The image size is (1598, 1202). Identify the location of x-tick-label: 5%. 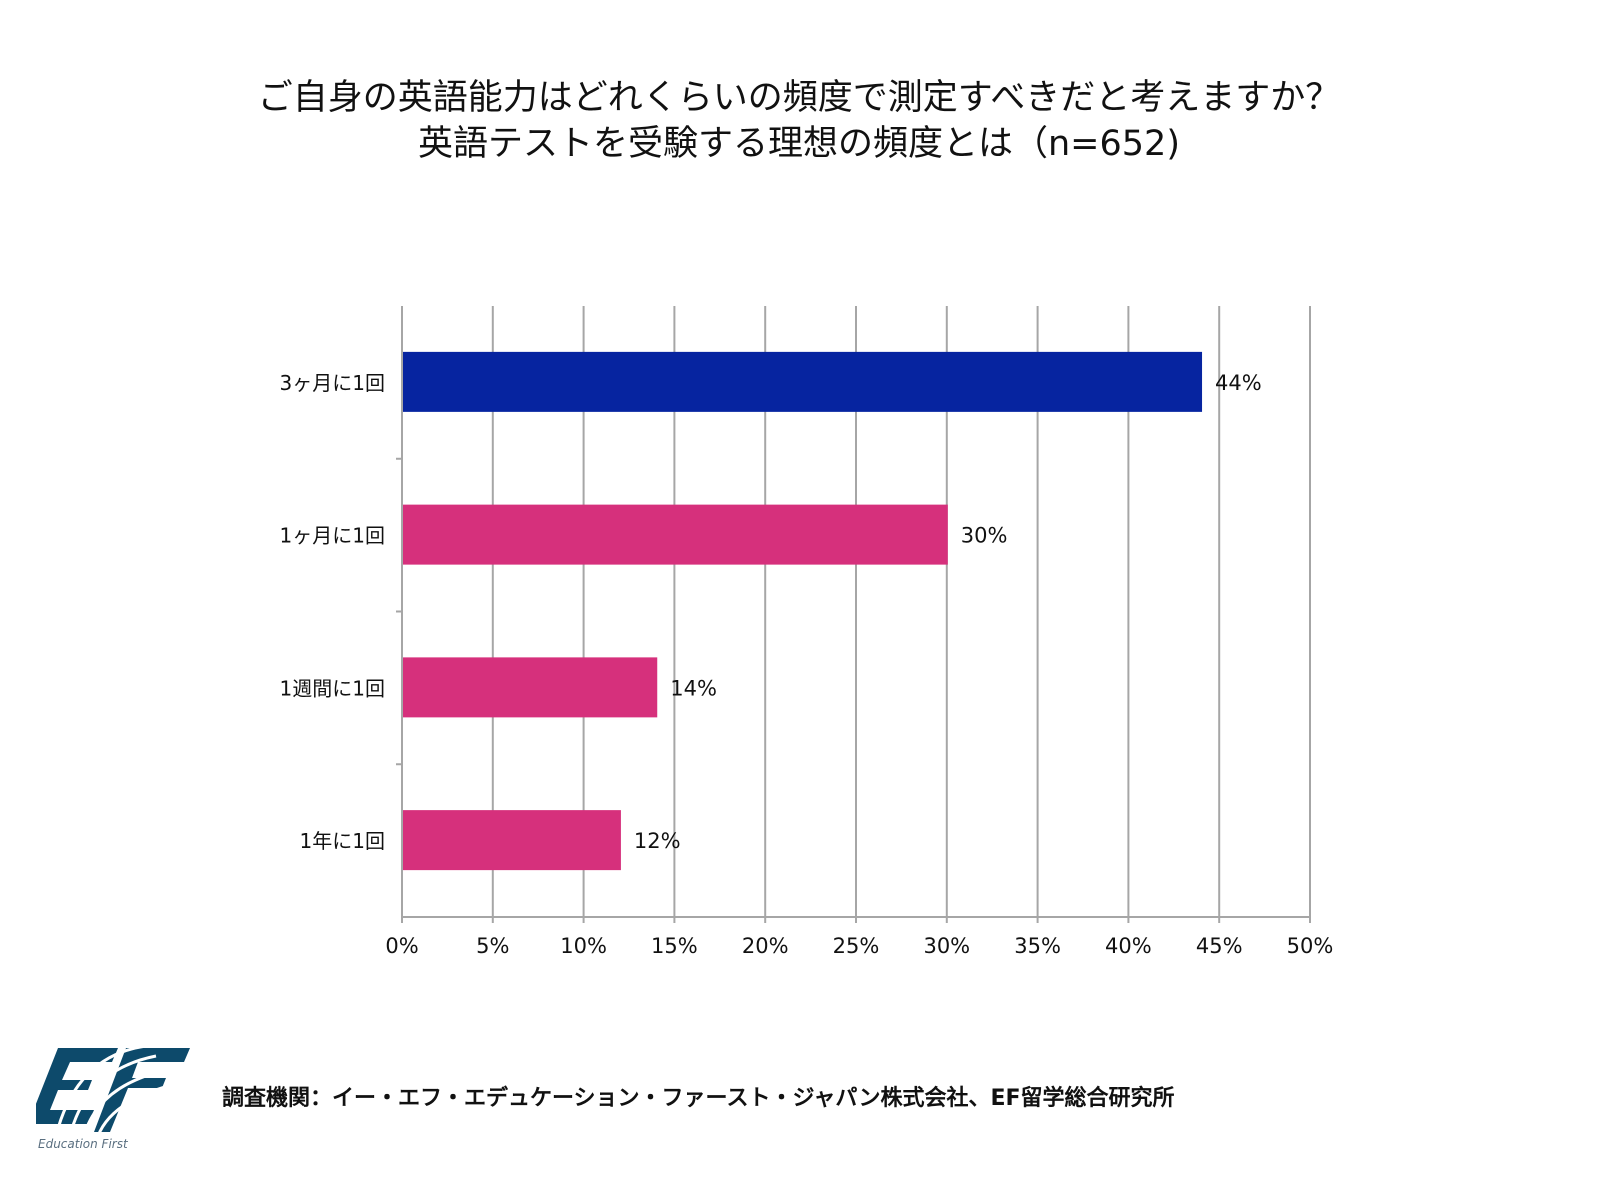
(492, 946).